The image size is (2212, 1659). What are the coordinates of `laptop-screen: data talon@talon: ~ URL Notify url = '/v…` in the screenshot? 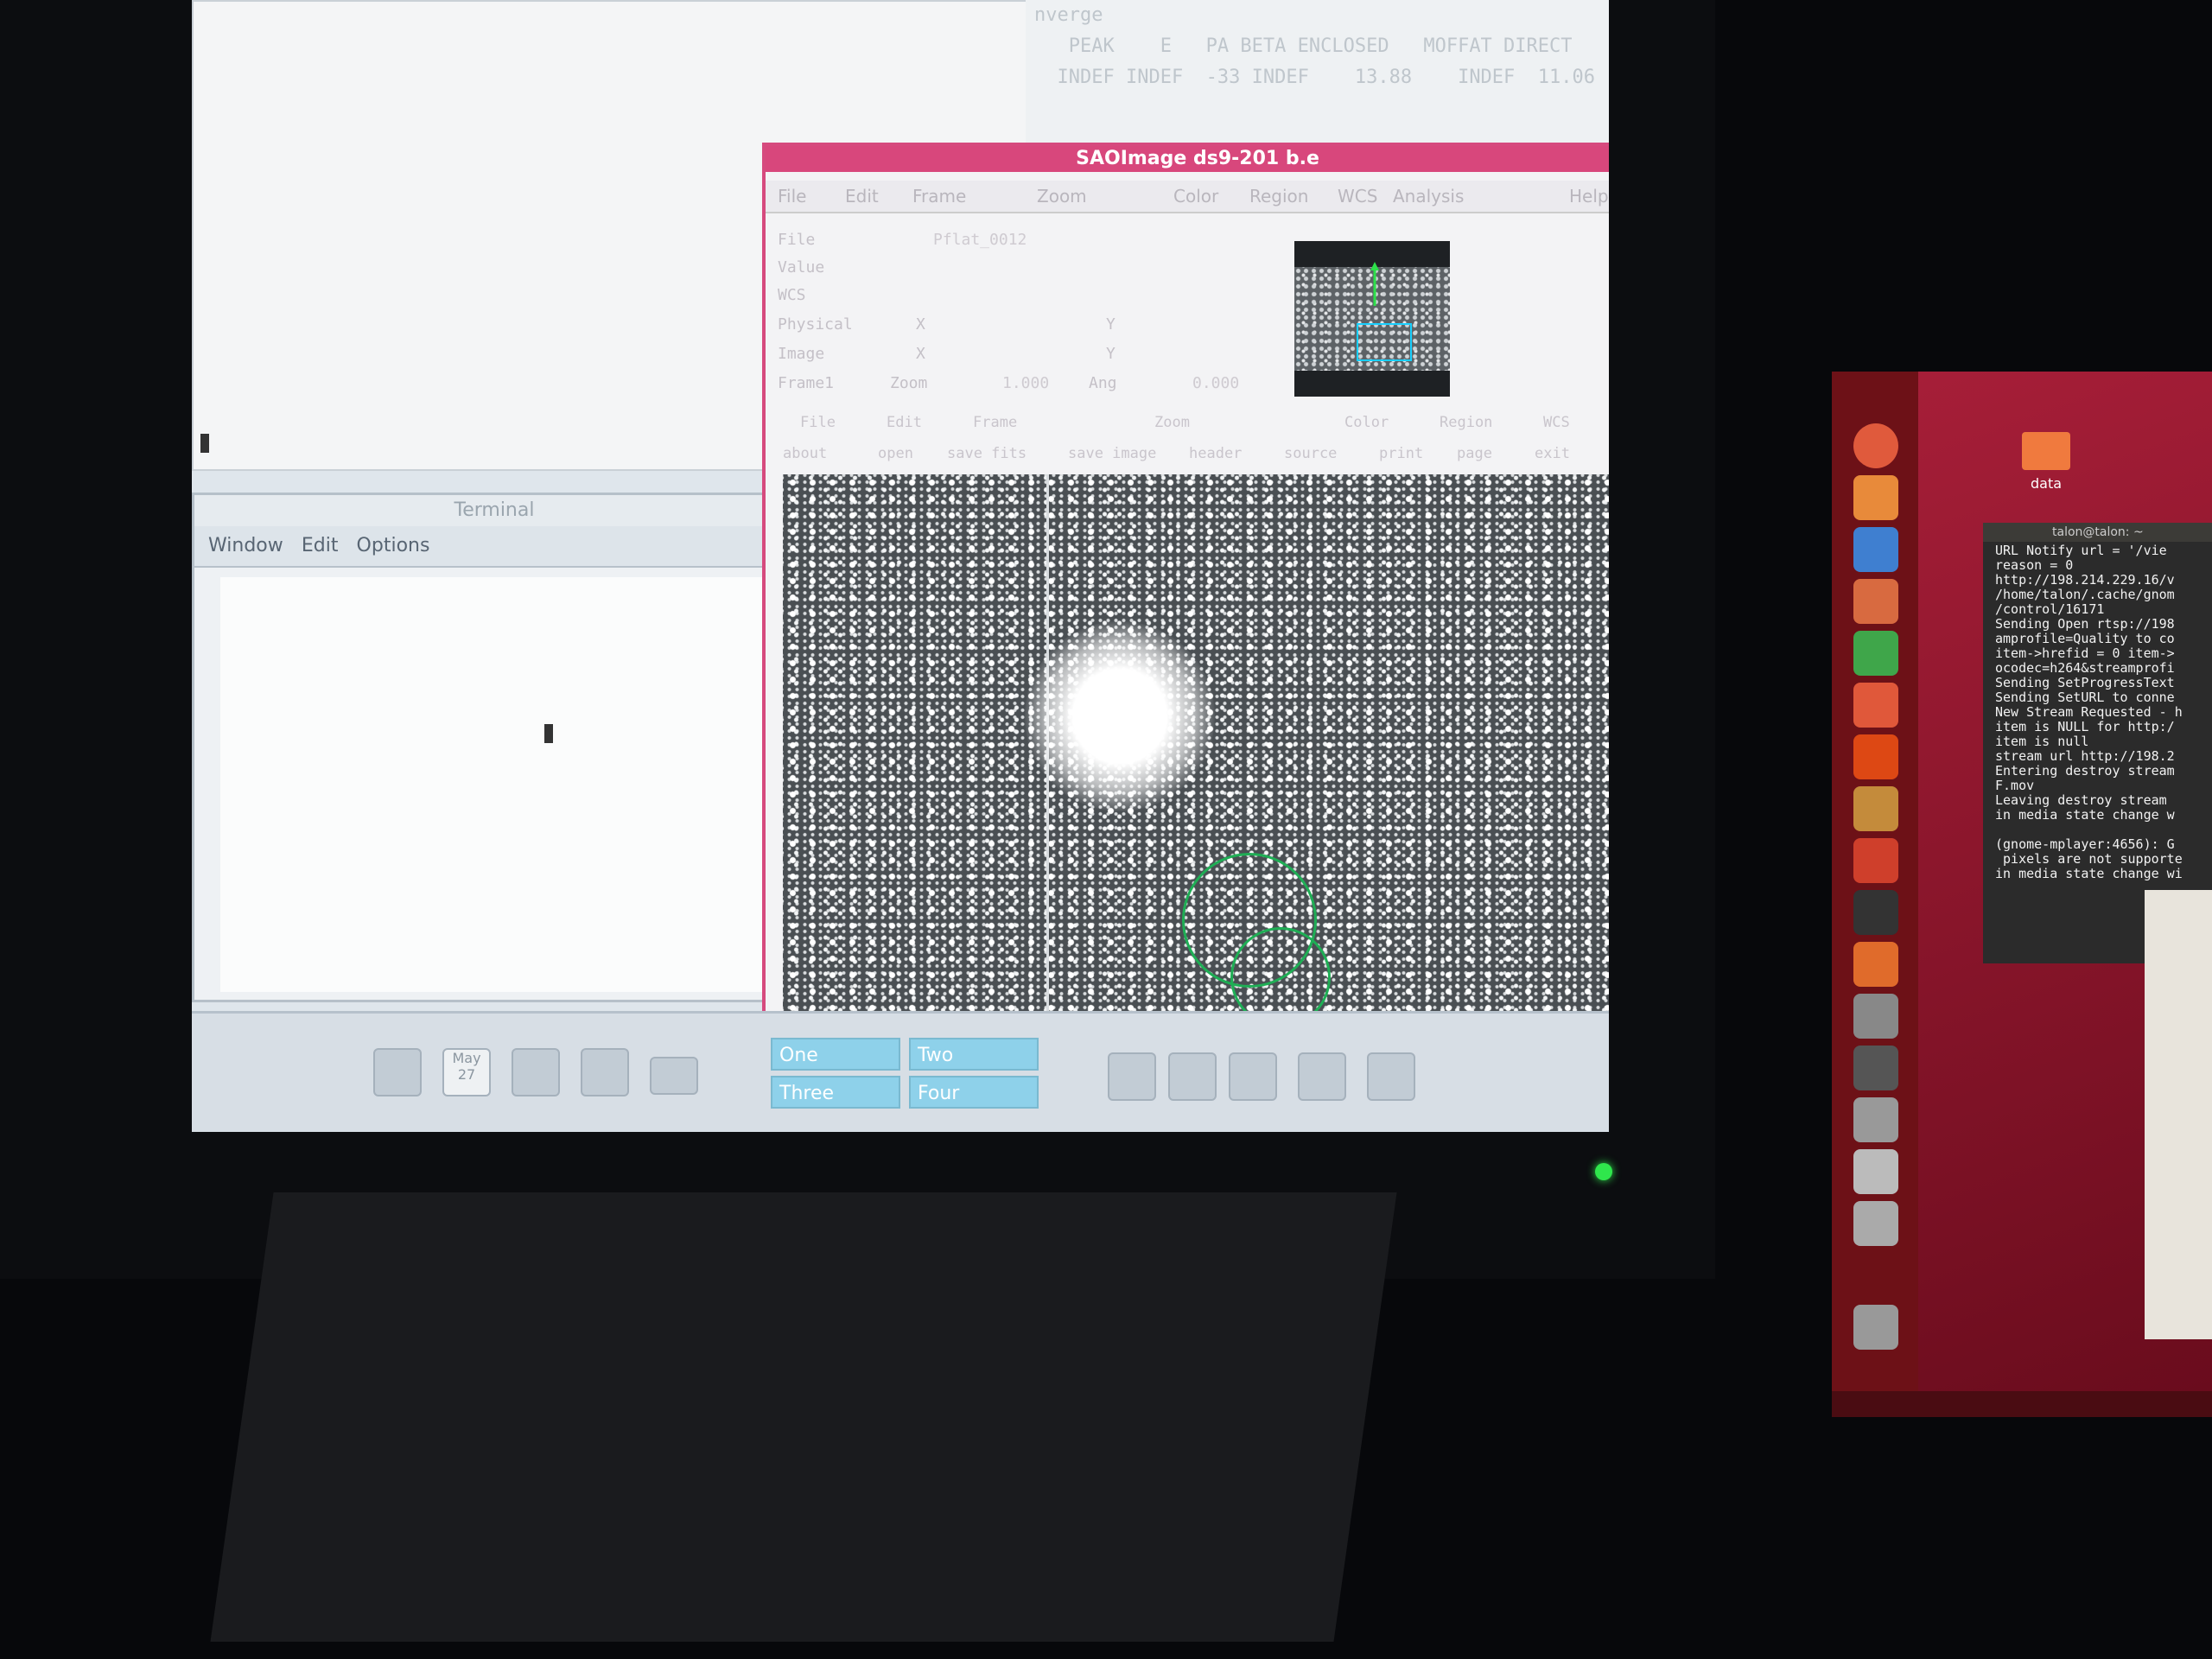 It's located at (2022, 894).